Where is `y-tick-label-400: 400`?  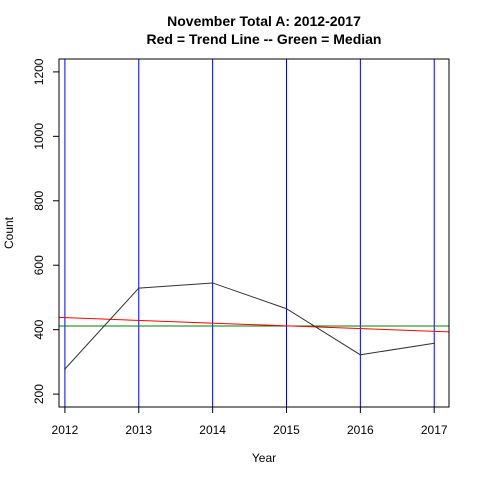 y-tick-label-400: 400 is located at coordinates (39, 329).